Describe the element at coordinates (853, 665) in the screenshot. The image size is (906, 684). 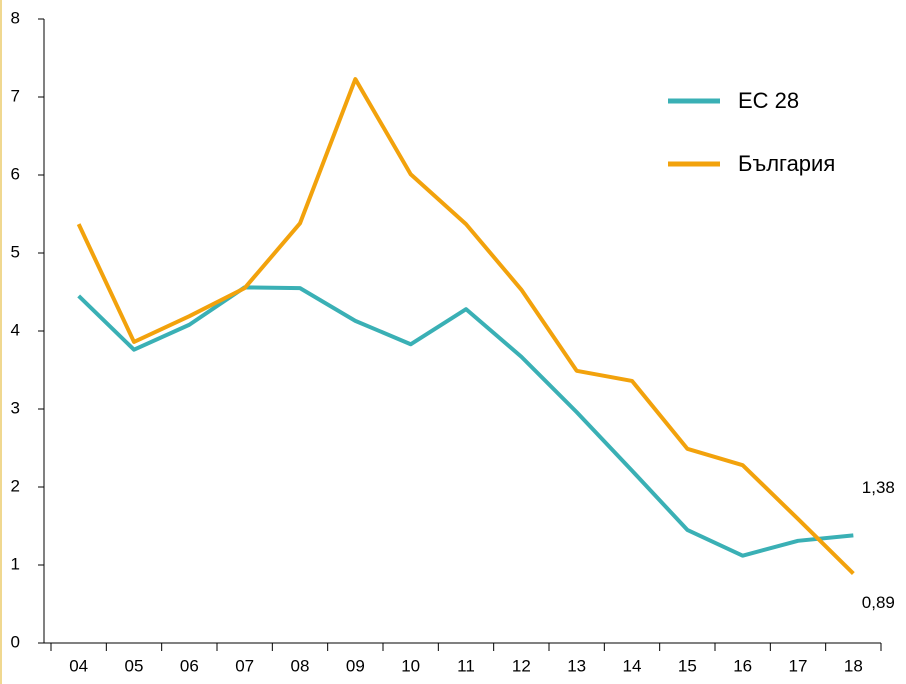
I see `x-tick-label: 18` at that location.